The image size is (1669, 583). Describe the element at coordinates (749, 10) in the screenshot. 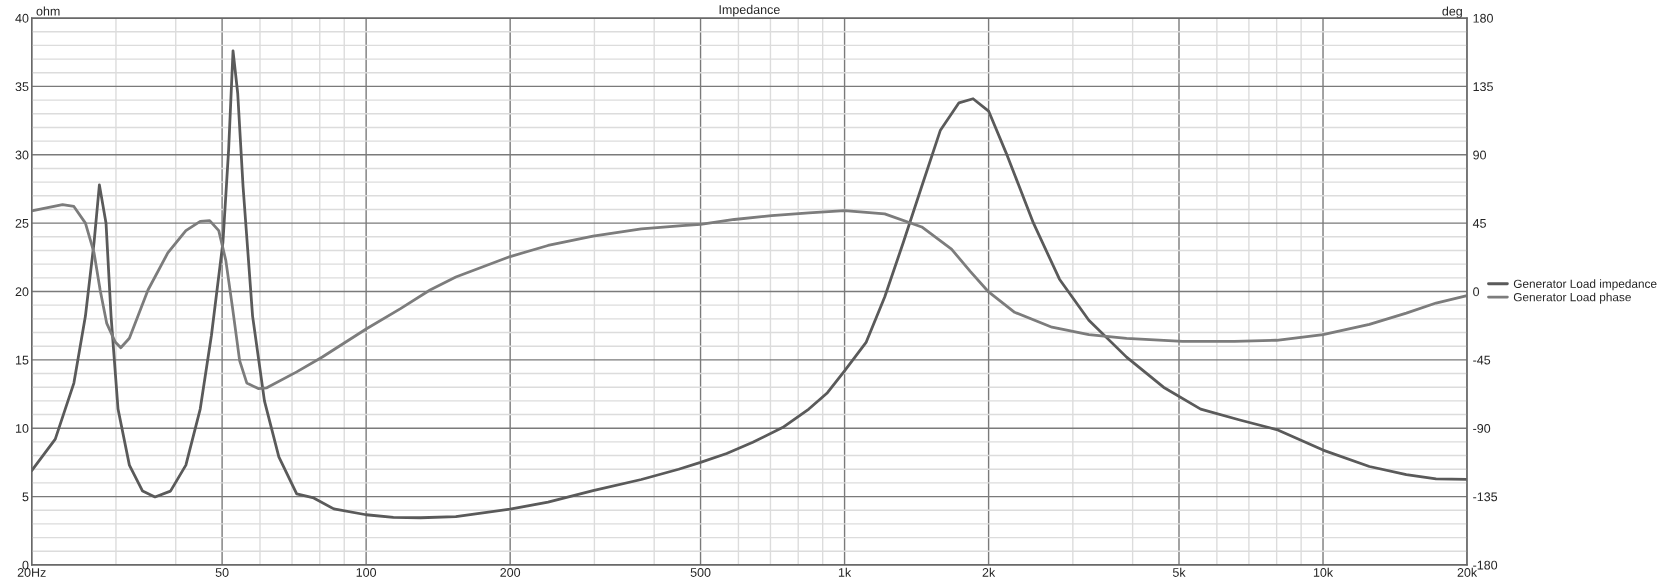

I see `chart-title: Impedance` at that location.